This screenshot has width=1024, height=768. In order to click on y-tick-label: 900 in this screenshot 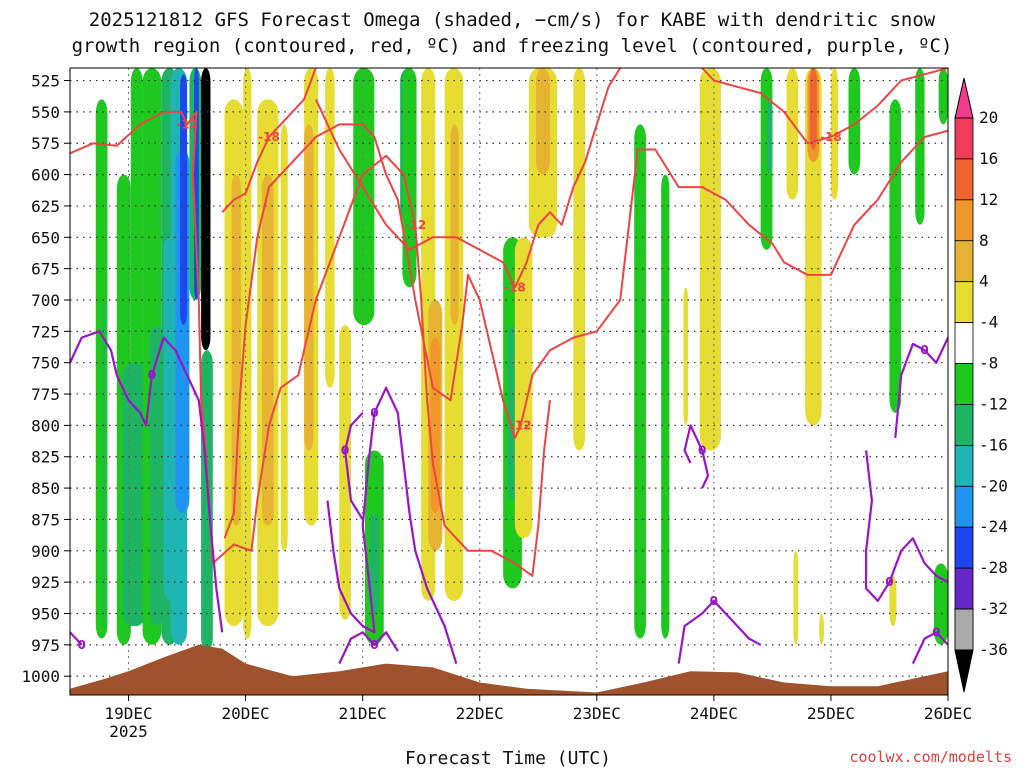, I will do `click(45, 551)`.